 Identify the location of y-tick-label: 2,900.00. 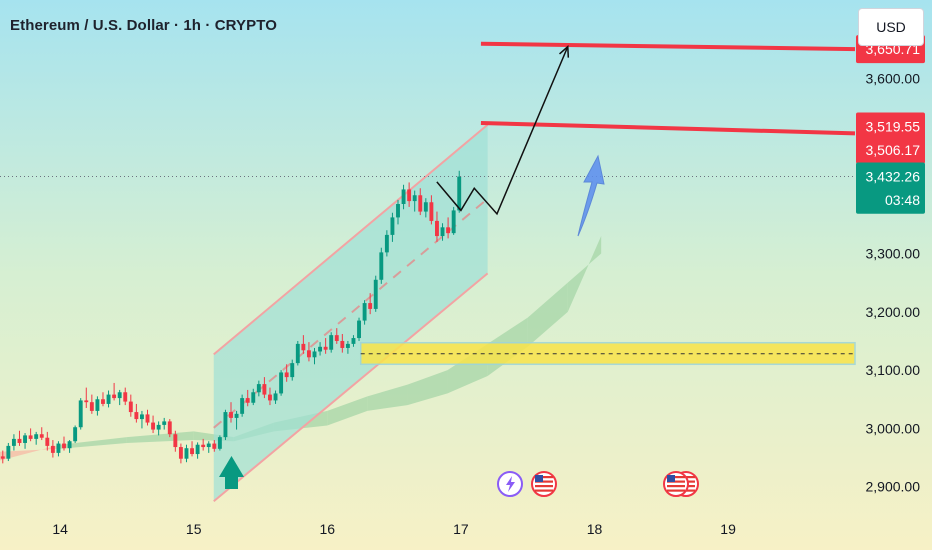
(893, 487).